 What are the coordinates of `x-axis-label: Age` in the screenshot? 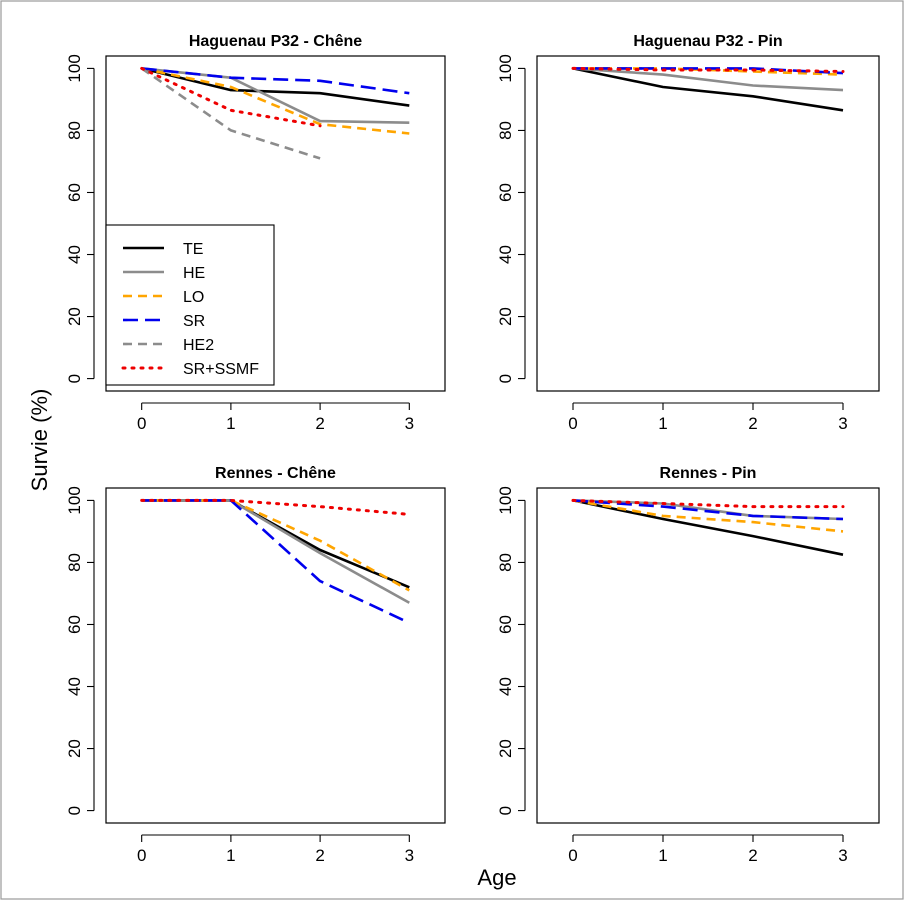 It's located at (496, 877).